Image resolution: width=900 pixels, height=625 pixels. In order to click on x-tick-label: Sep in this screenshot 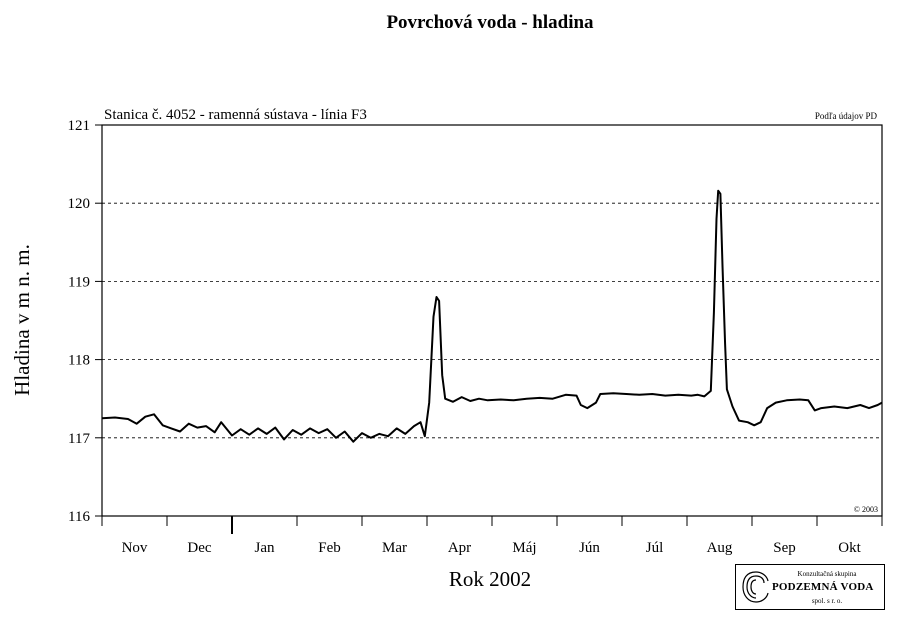, I will do `click(784, 548)`.